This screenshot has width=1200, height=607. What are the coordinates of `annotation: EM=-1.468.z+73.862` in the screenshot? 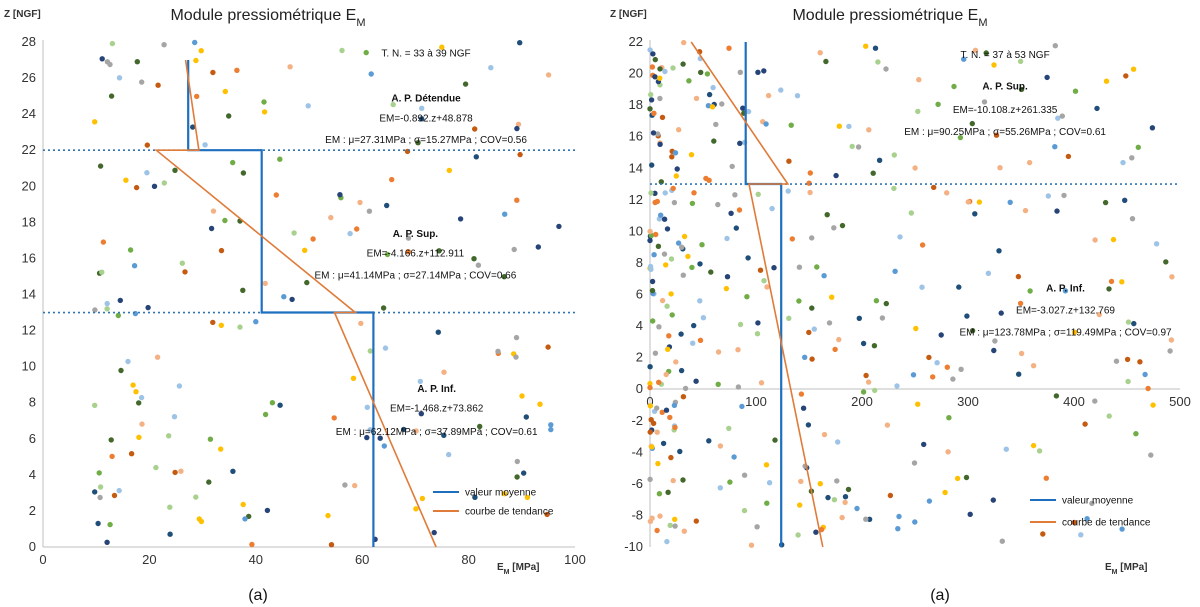 It's located at (437, 409).